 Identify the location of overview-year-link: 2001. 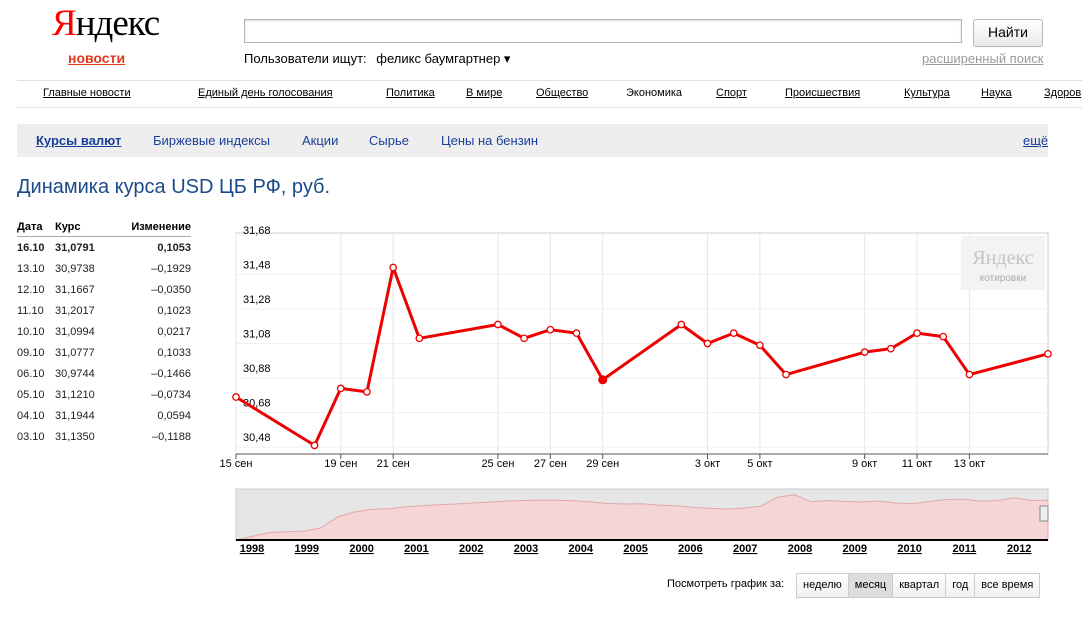
(416, 549).